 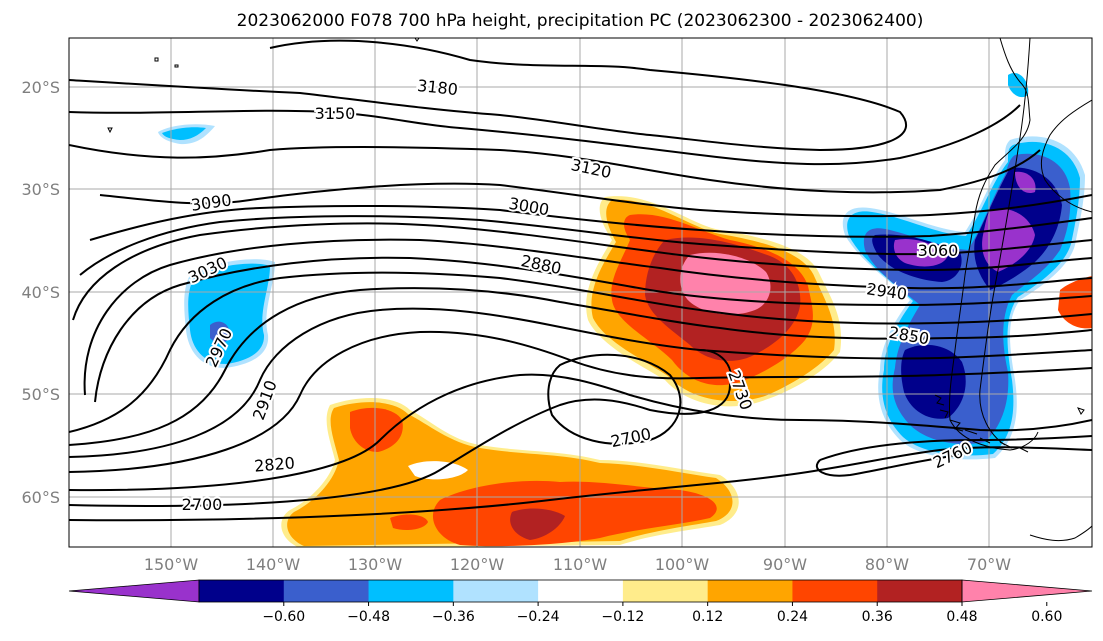 I want to click on lat-label-20s: 20°S, so click(x=40, y=87).